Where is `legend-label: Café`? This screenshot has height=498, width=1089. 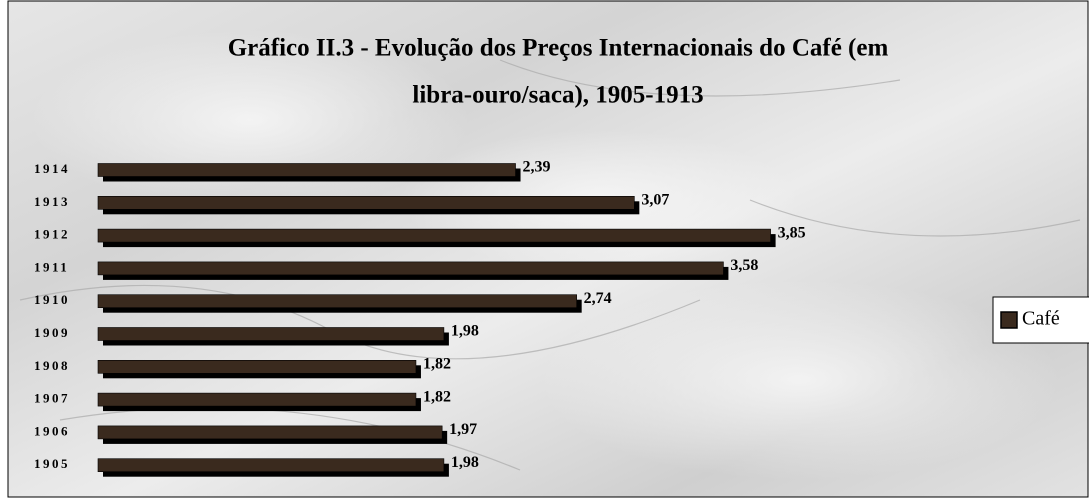 legend-label: Café is located at coordinates (1041, 319).